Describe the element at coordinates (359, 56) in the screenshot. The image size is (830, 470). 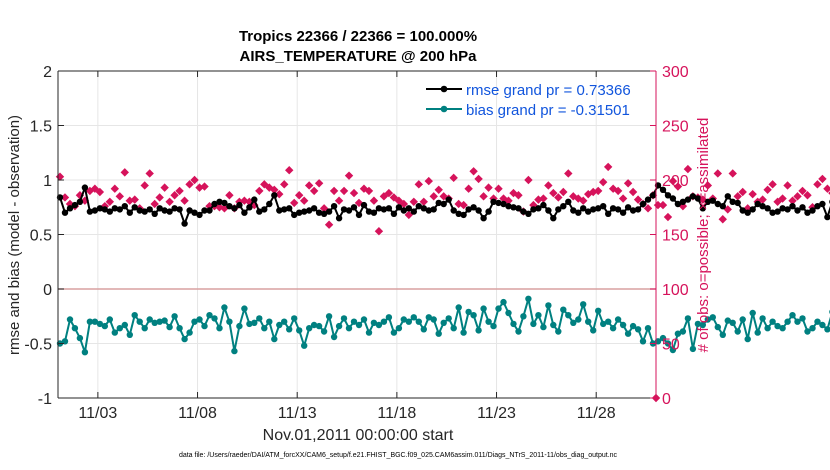
I see `chart-title-line2: AIRS_TEMPERATURE @ 200 hPa` at that location.